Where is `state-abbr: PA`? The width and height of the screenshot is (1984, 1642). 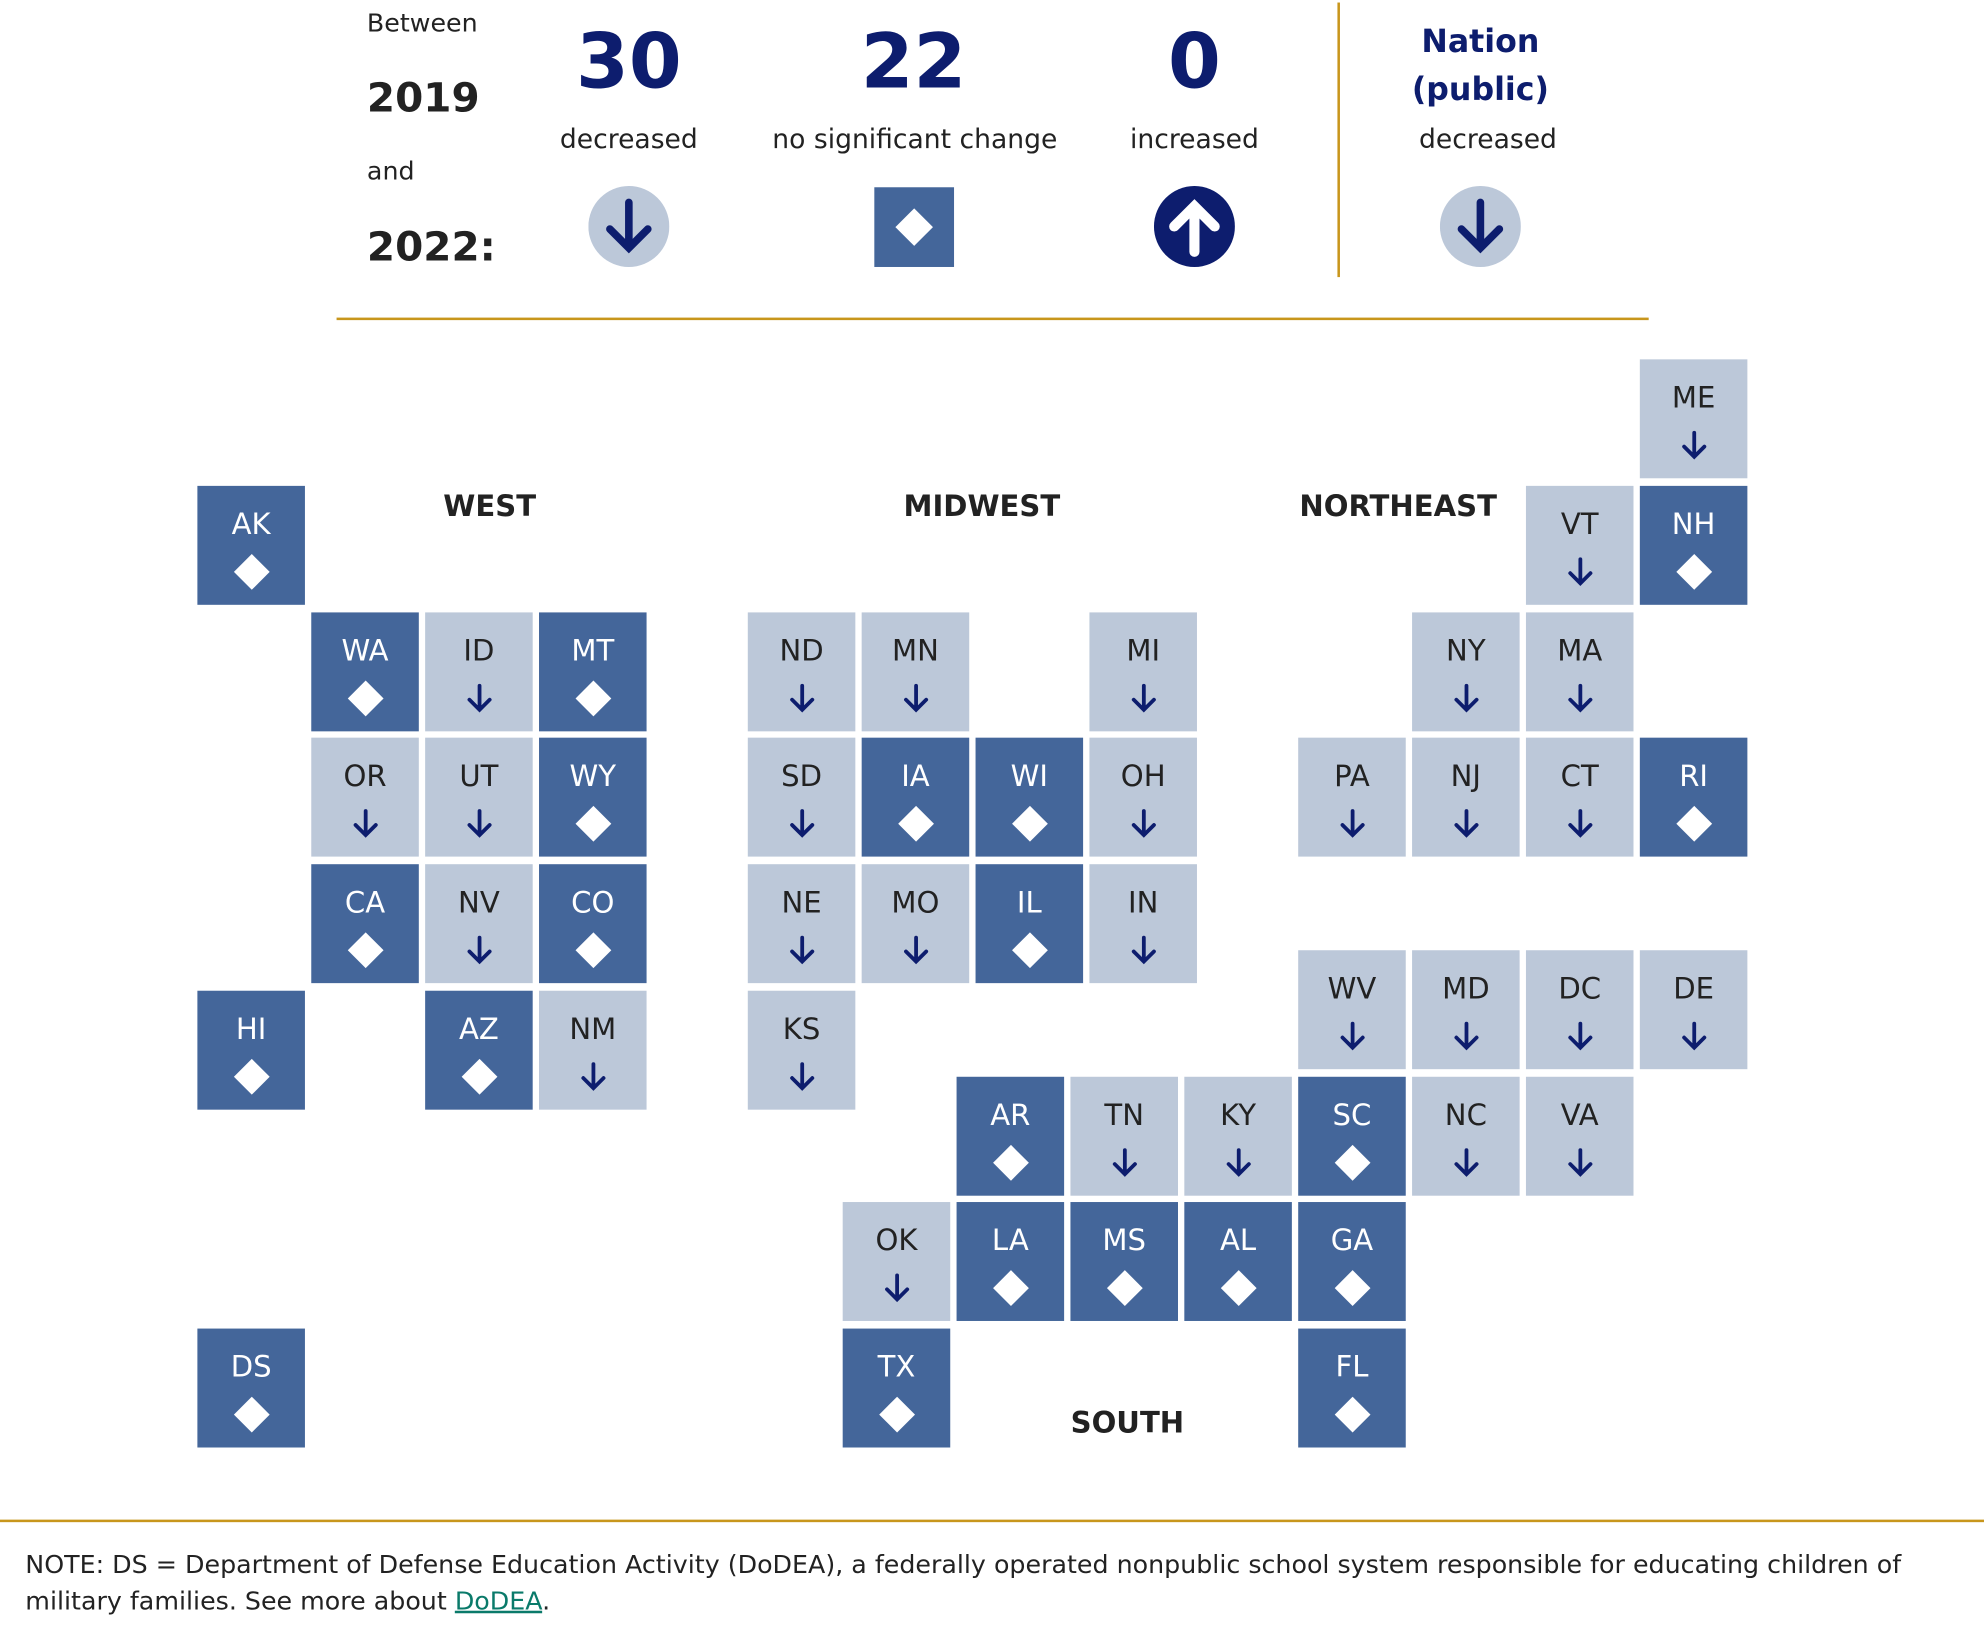 state-abbr: PA is located at coordinates (1352, 777).